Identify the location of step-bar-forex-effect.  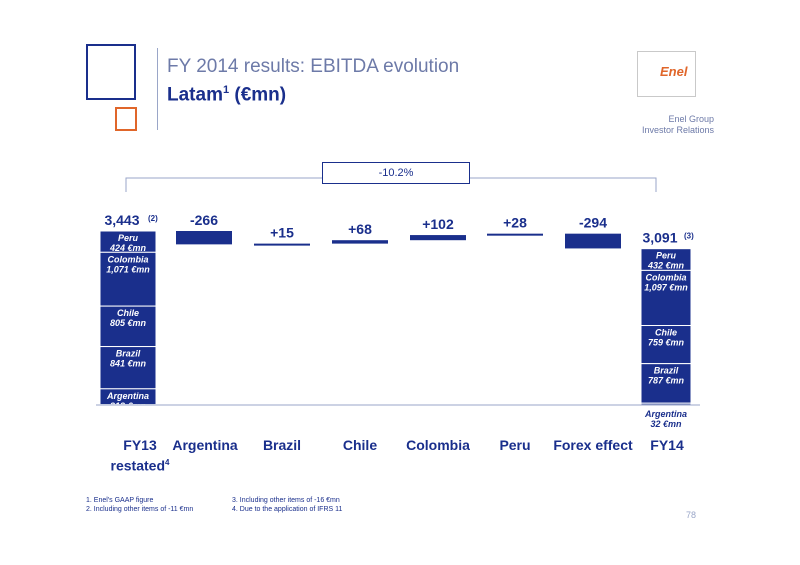
(593, 241).